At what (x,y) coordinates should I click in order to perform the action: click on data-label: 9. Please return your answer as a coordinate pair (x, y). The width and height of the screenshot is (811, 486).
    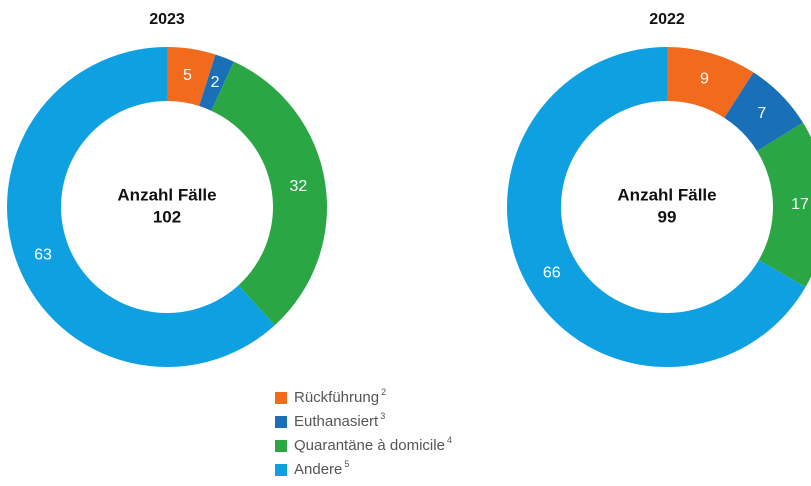
    Looking at the image, I should click on (704, 79).